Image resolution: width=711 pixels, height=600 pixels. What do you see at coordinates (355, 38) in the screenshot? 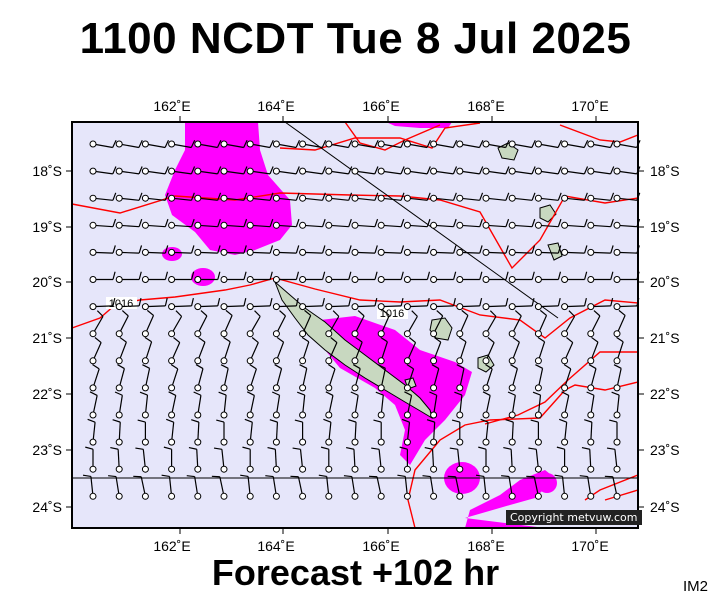
I see `page-title: 1100 NCDT Tue 8 Jul 2025` at bounding box center [355, 38].